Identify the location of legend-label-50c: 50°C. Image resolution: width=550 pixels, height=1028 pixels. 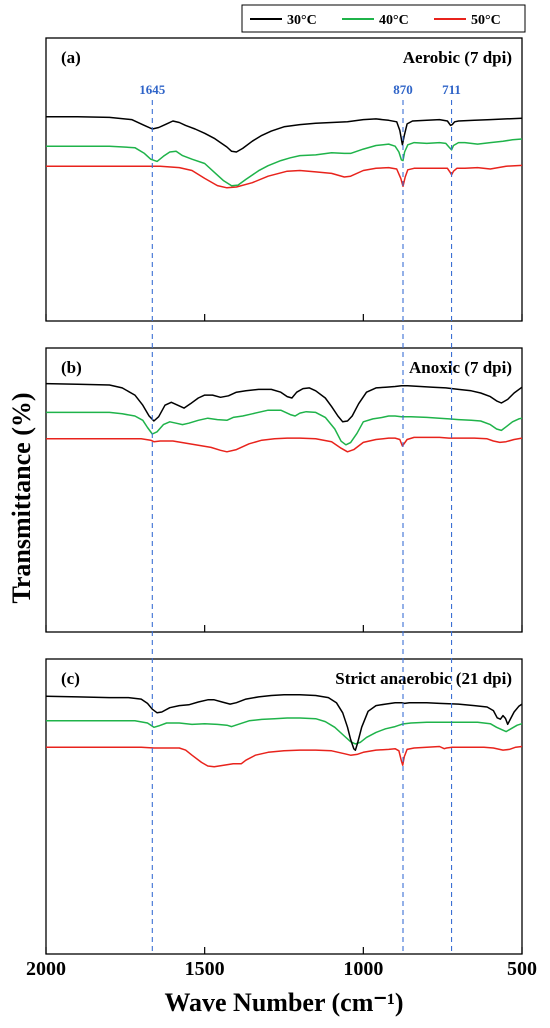
(486, 20).